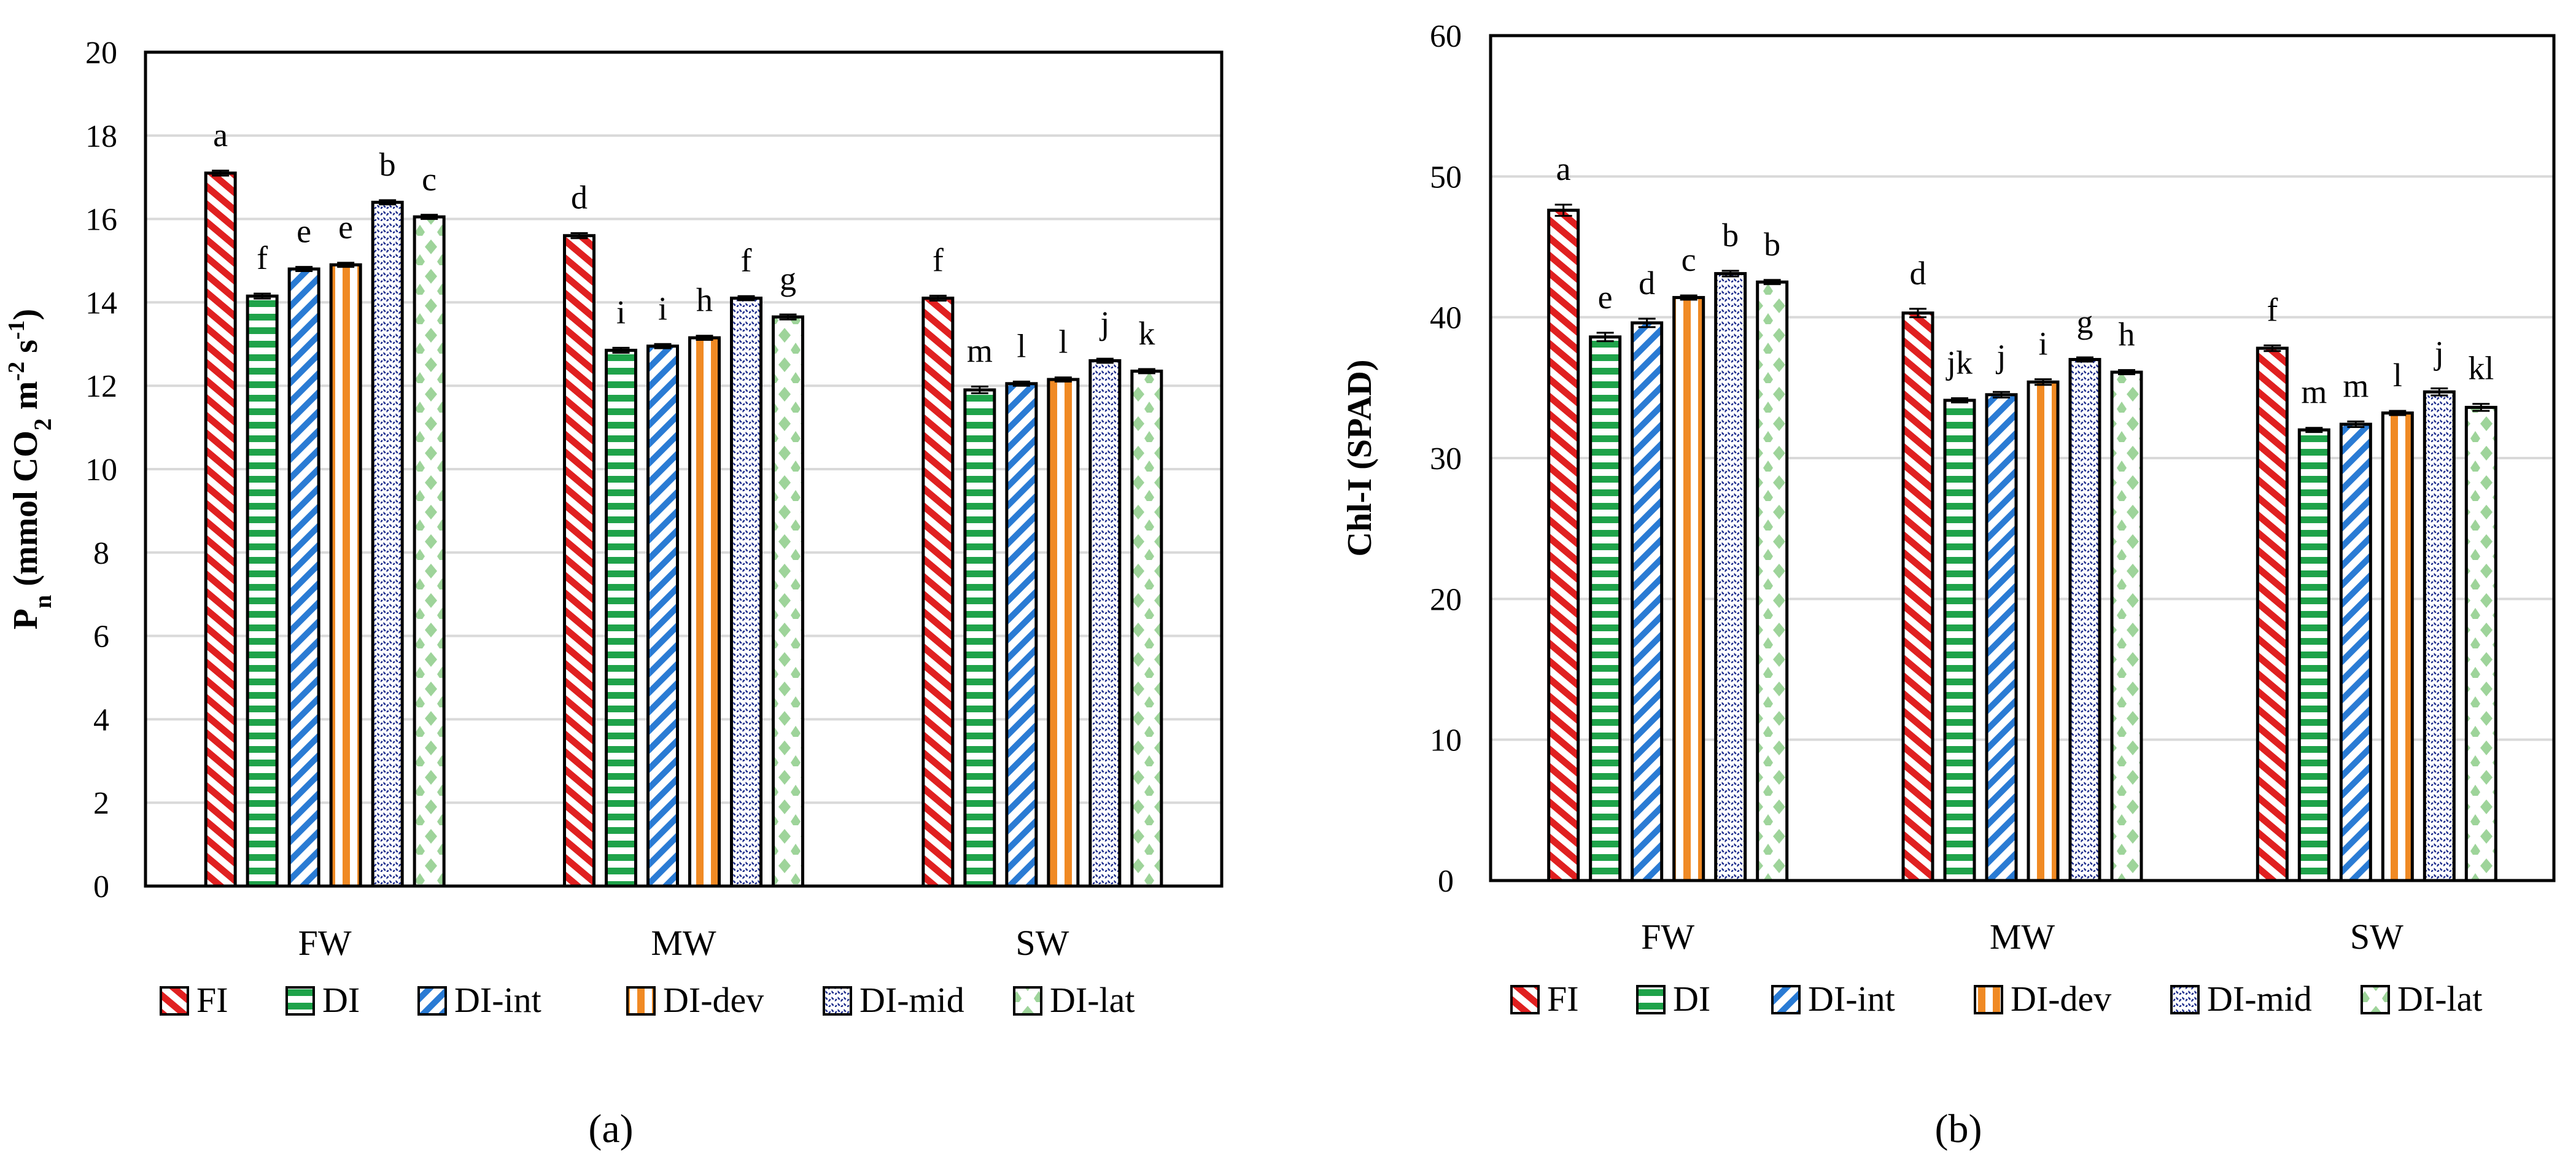  What do you see at coordinates (788, 278) in the screenshot?
I see `significance-letter: g` at bounding box center [788, 278].